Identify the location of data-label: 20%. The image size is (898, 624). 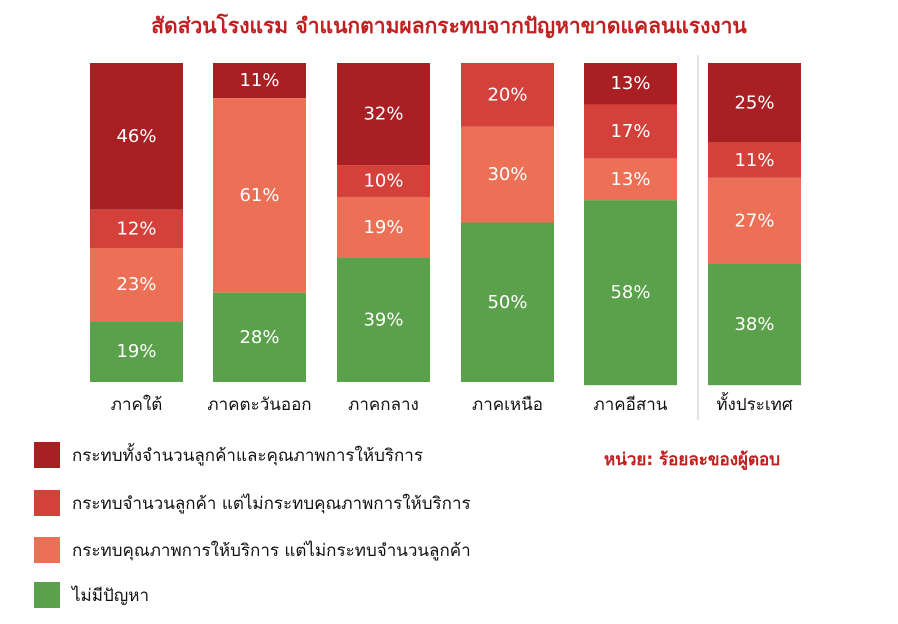
(507, 94).